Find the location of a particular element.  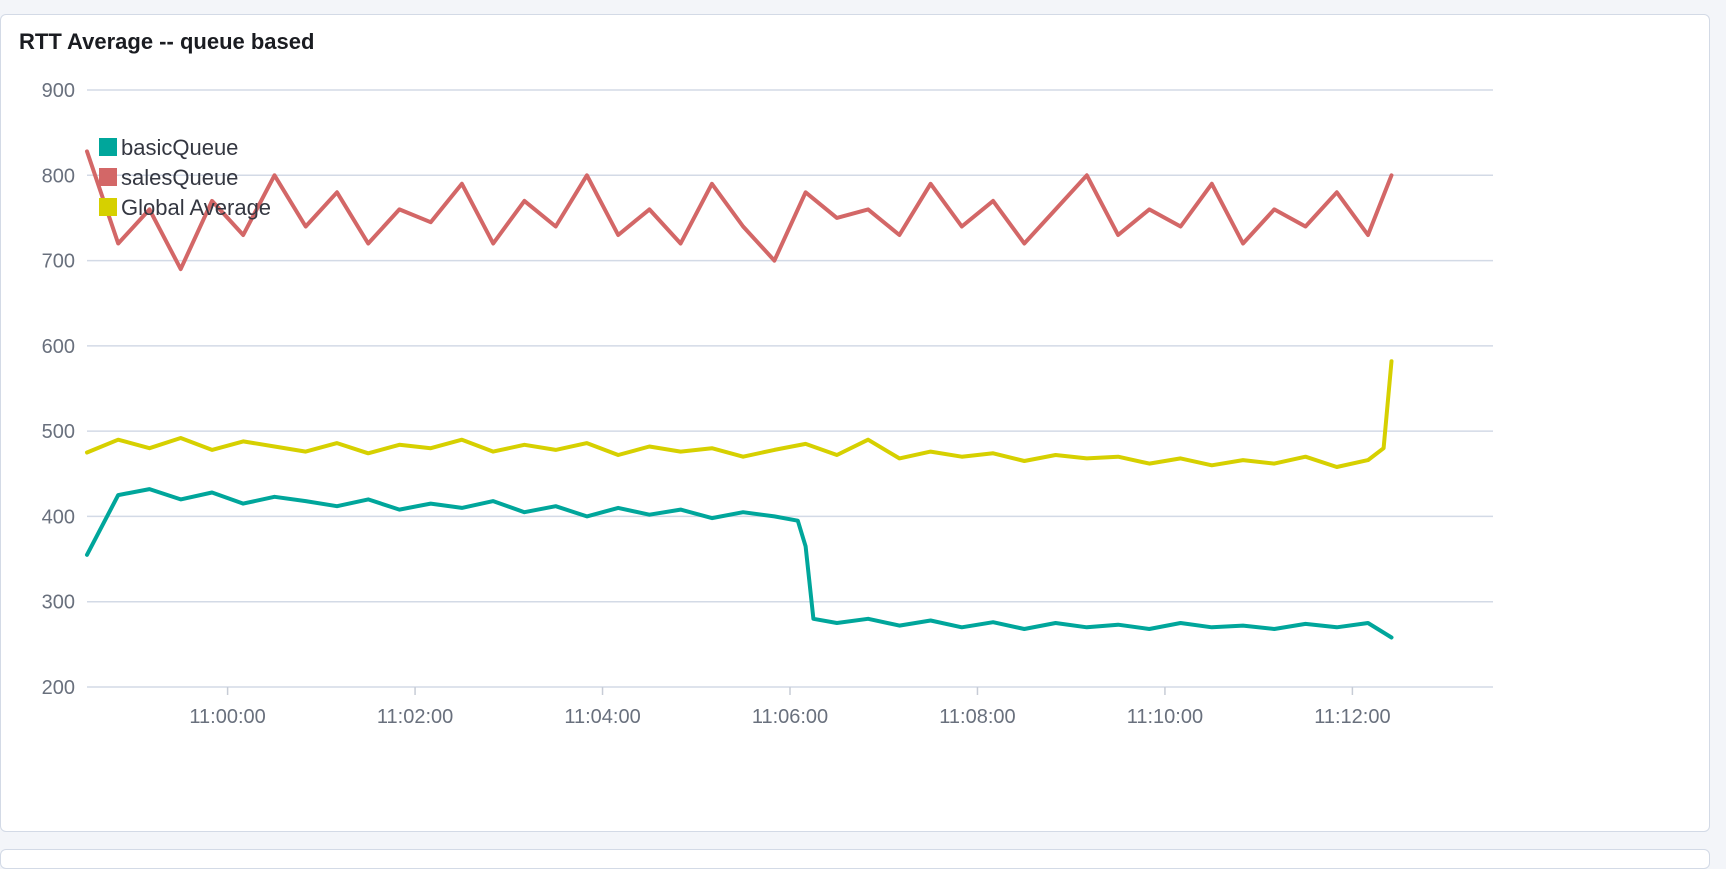

legend: basicQueue salesQueue Global Average is located at coordinates (185, 177).